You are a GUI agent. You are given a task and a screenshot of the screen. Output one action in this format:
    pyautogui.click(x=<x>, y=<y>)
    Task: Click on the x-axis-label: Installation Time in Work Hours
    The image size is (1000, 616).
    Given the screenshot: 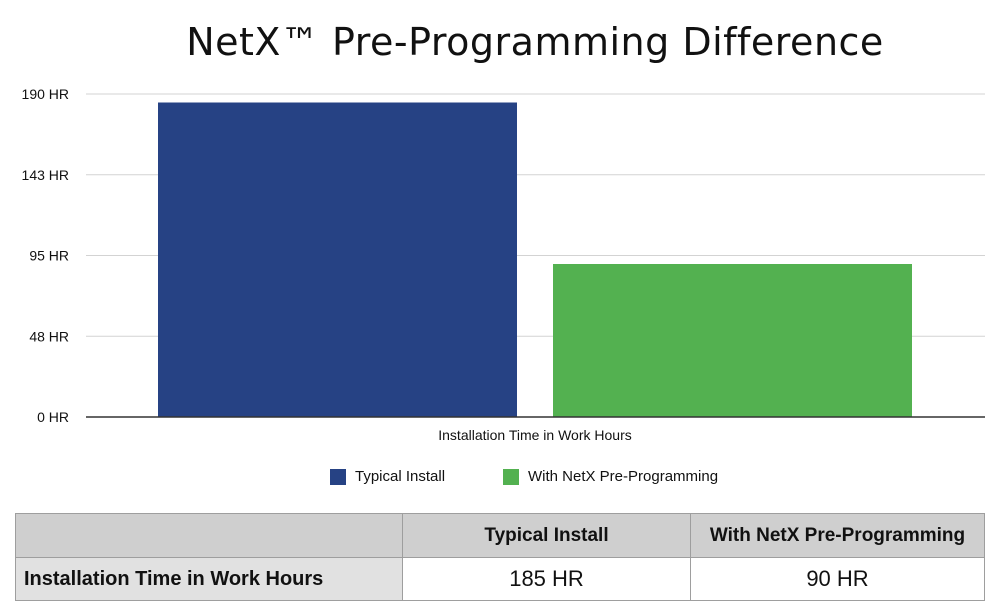 What is the action you would take?
    pyautogui.click(x=534, y=435)
    